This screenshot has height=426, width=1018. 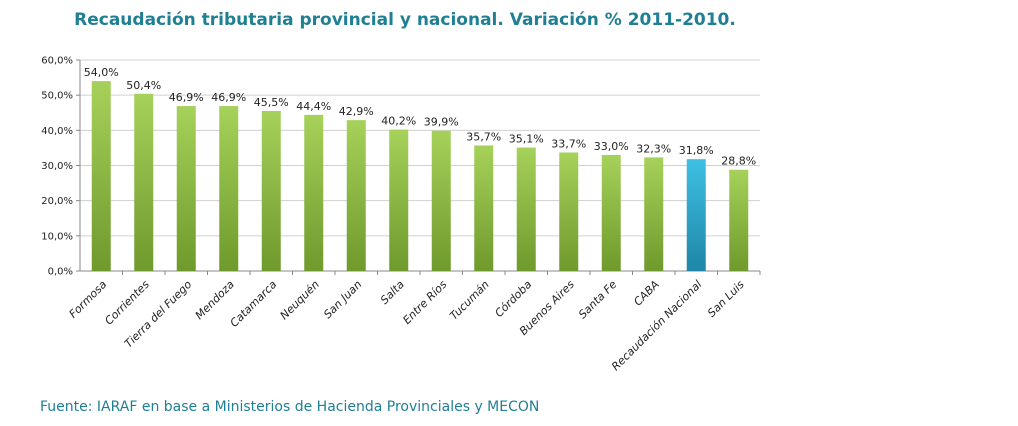 What do you see at coordinates (60, 272) in the screenshot?
I see `y-tick-label: 0,0%` at bounding box center [60, 272].